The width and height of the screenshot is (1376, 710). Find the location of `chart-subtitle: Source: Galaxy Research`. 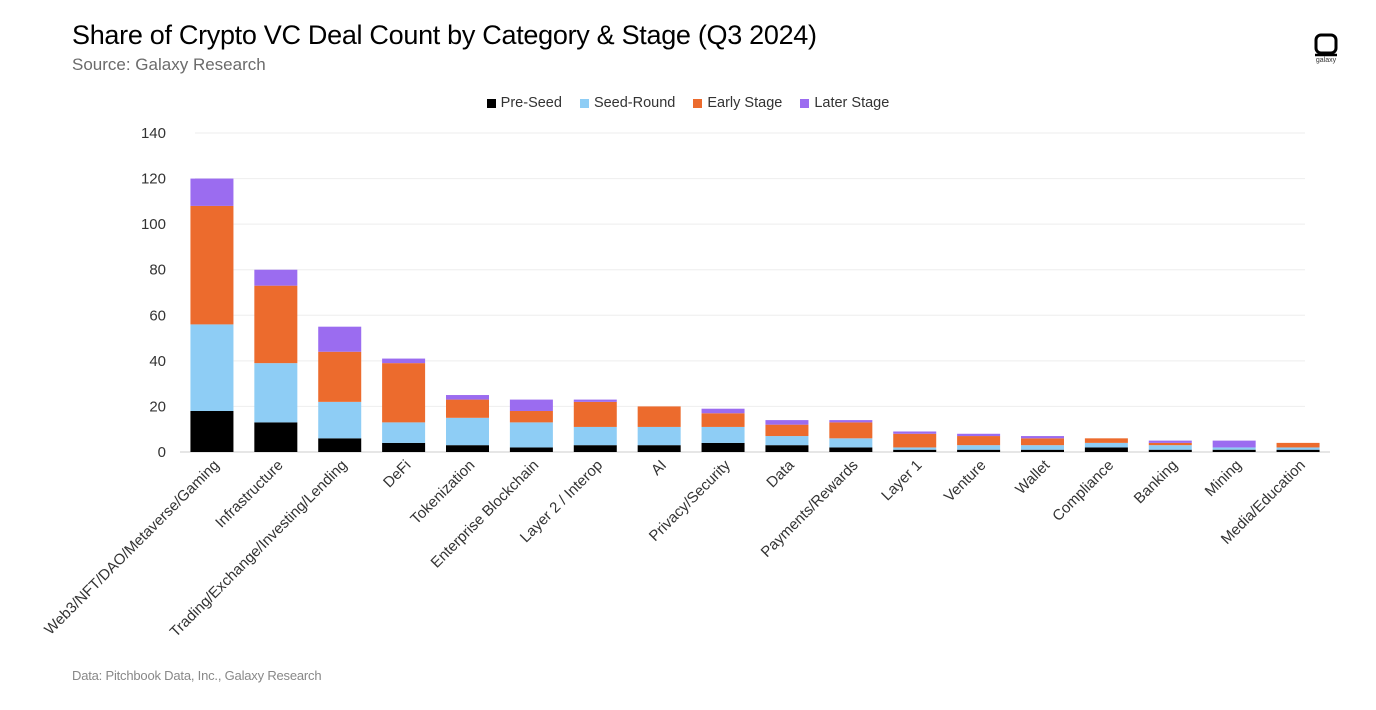

chart-subtitle: Source: Galaxy Research is located at coordinates (169, 64).